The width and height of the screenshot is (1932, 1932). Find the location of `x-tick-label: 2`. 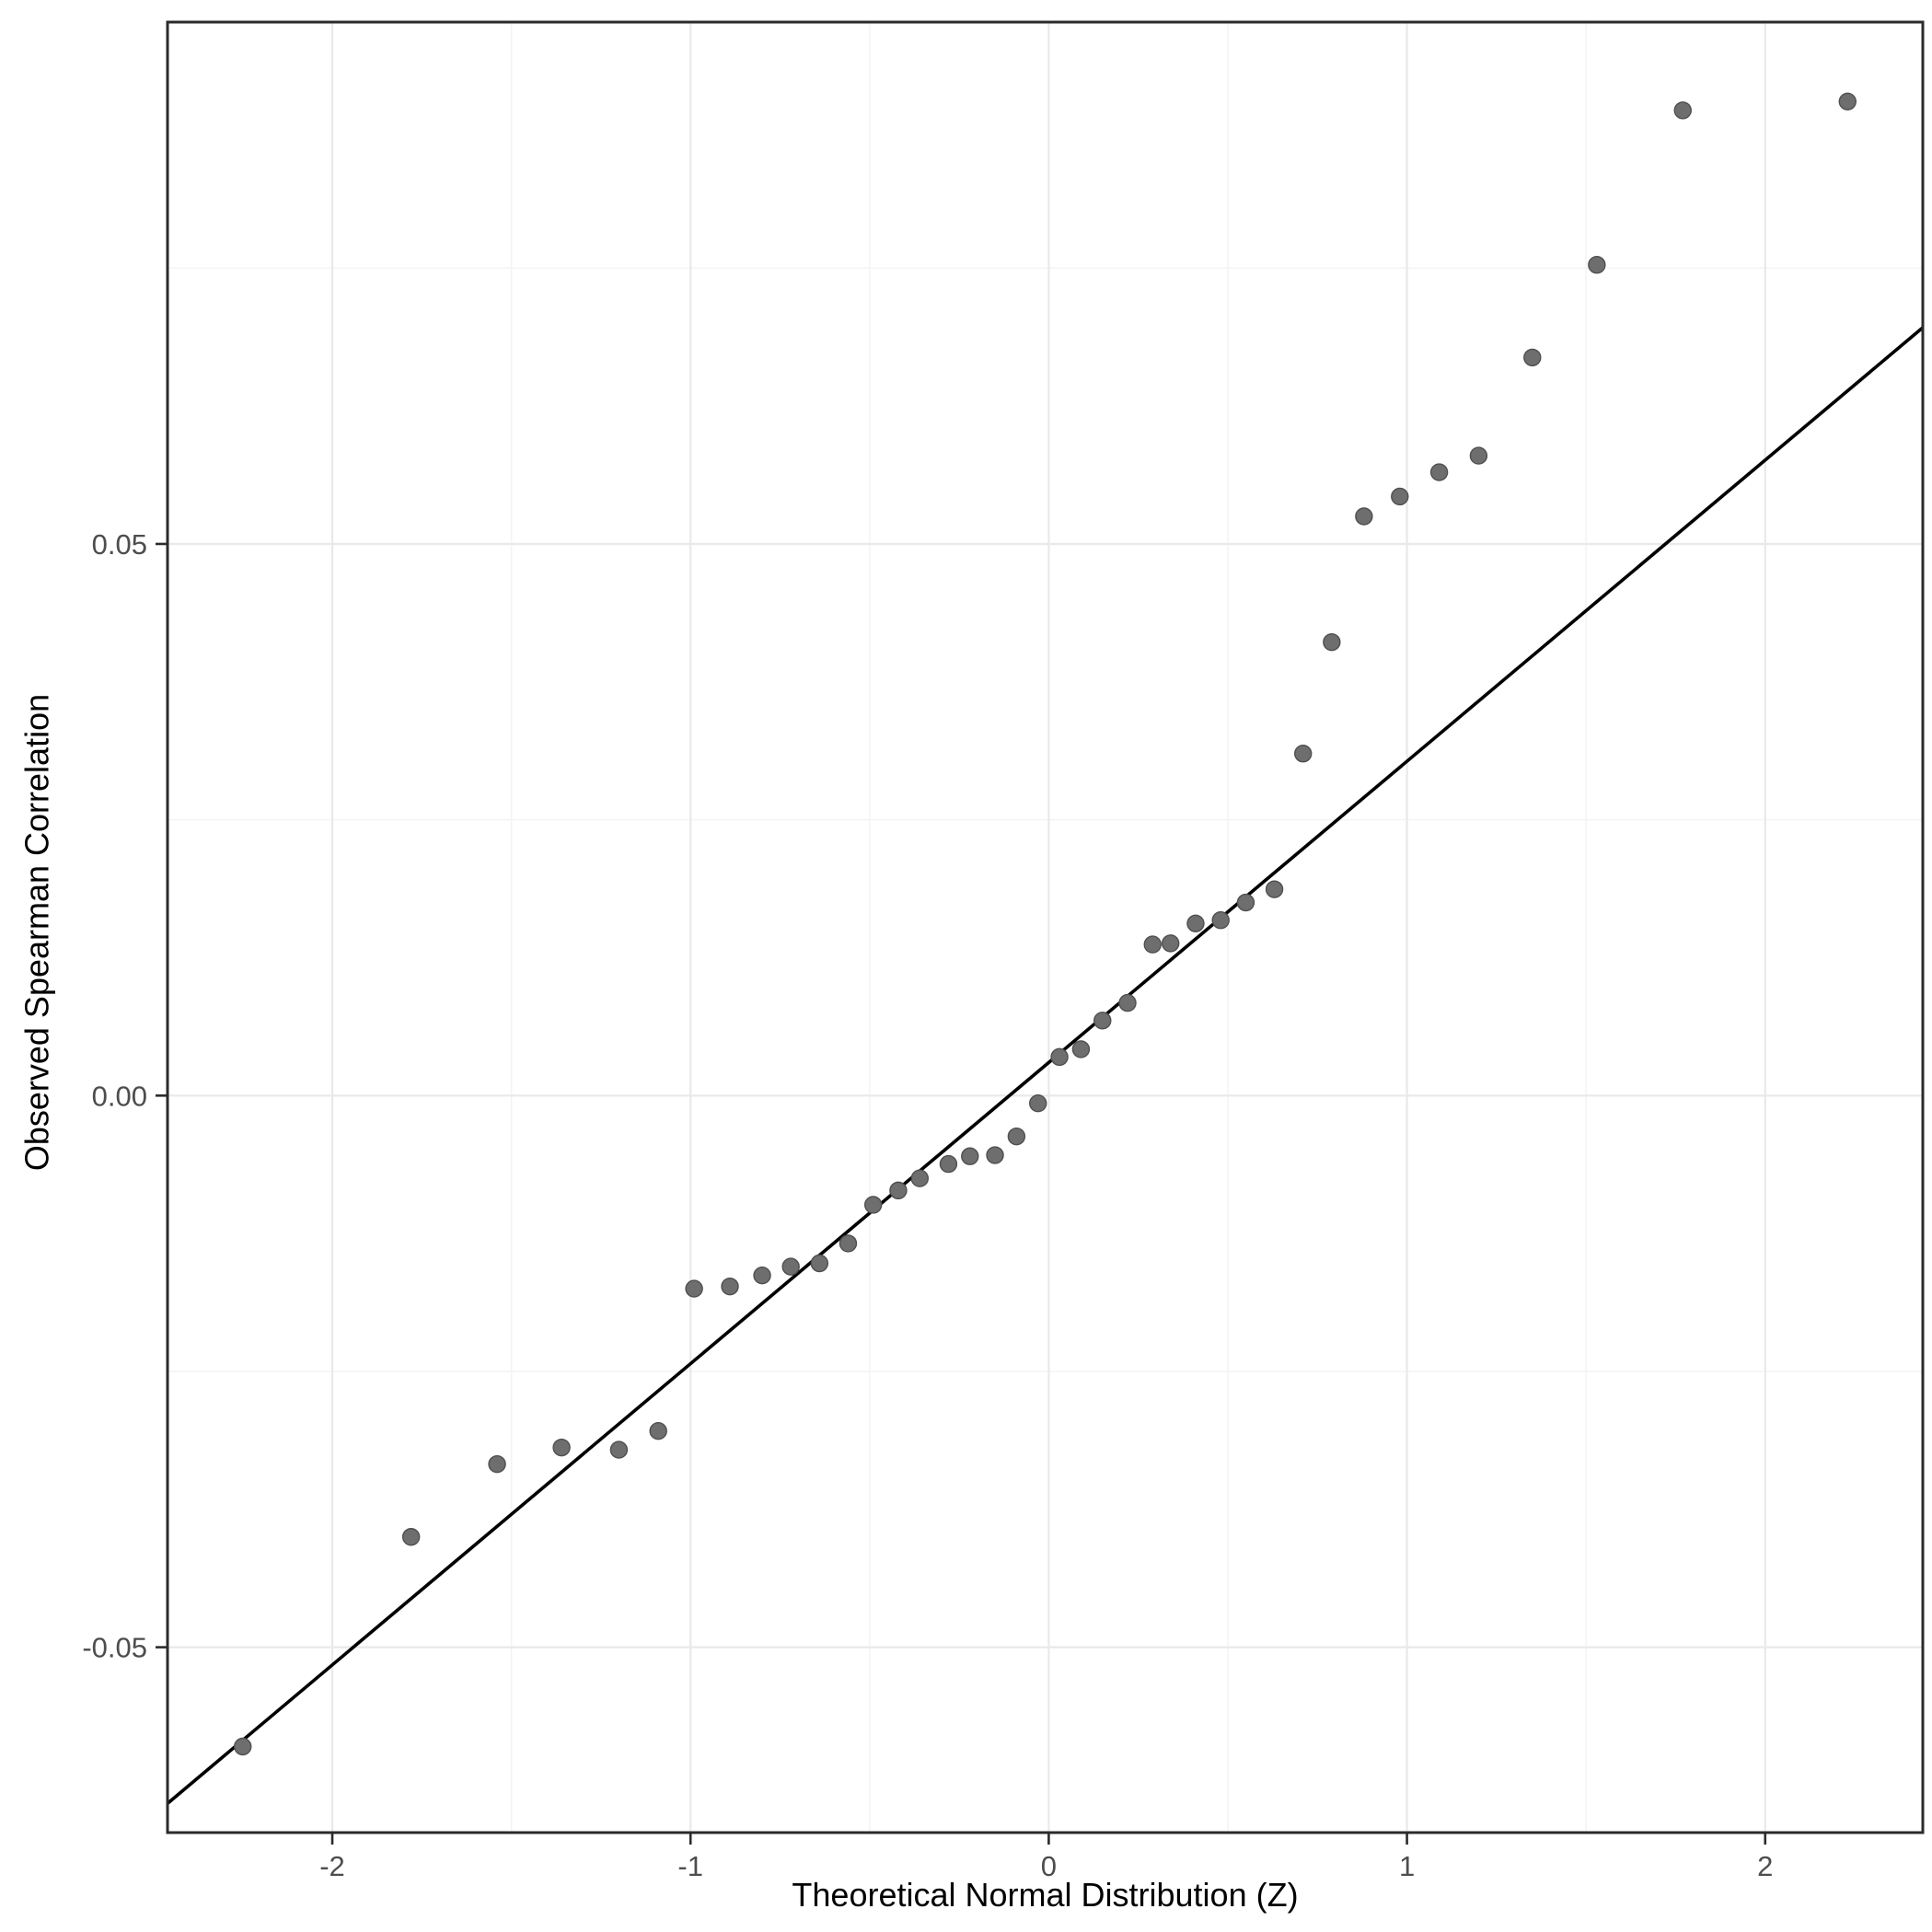

x-tick-label: 2 is located at coordinates (1765, 1866).